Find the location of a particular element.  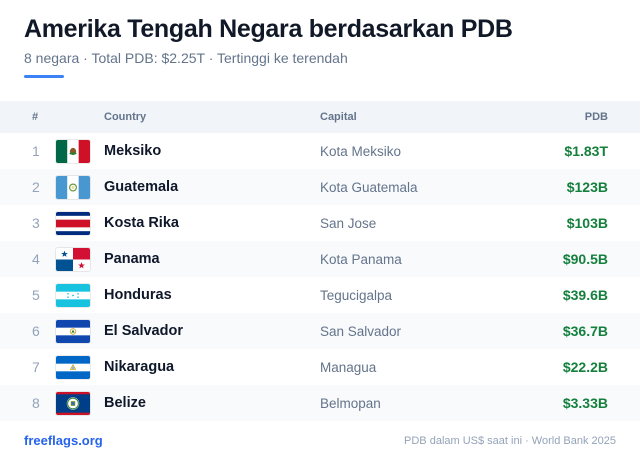

column-header-capital: Capital is located at coordinates (338, 117).